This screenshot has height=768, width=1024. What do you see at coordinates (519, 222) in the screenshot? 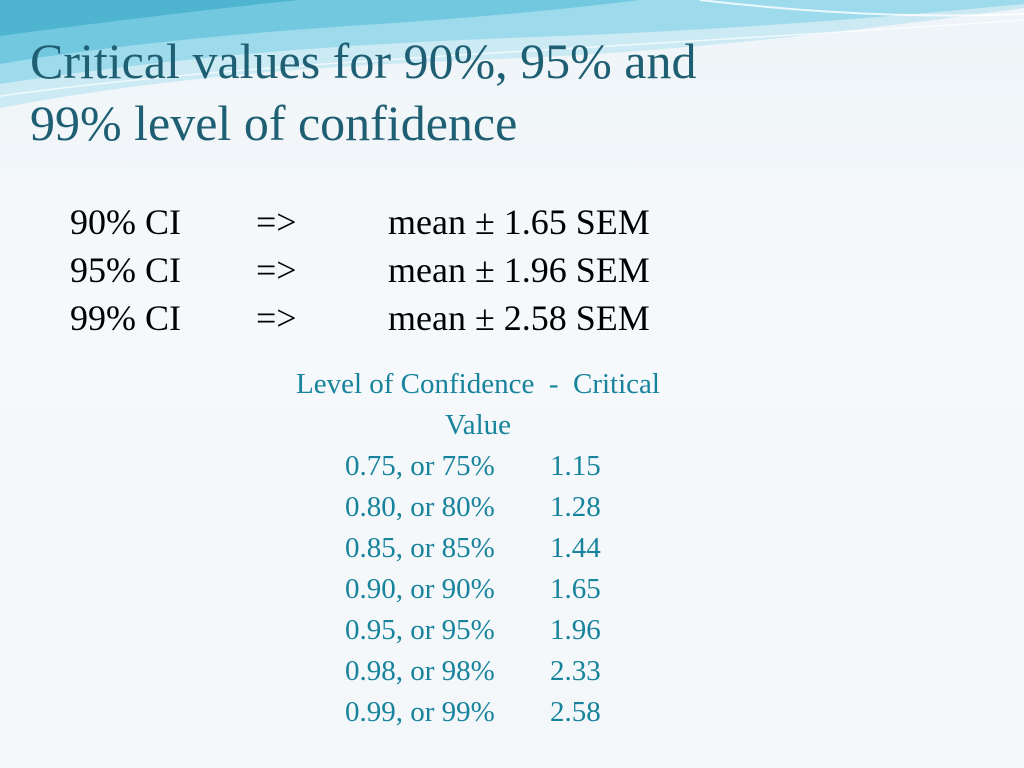
I see `ci-formula: mean ± 1.65 SEM` at bounding box center [519, 222].